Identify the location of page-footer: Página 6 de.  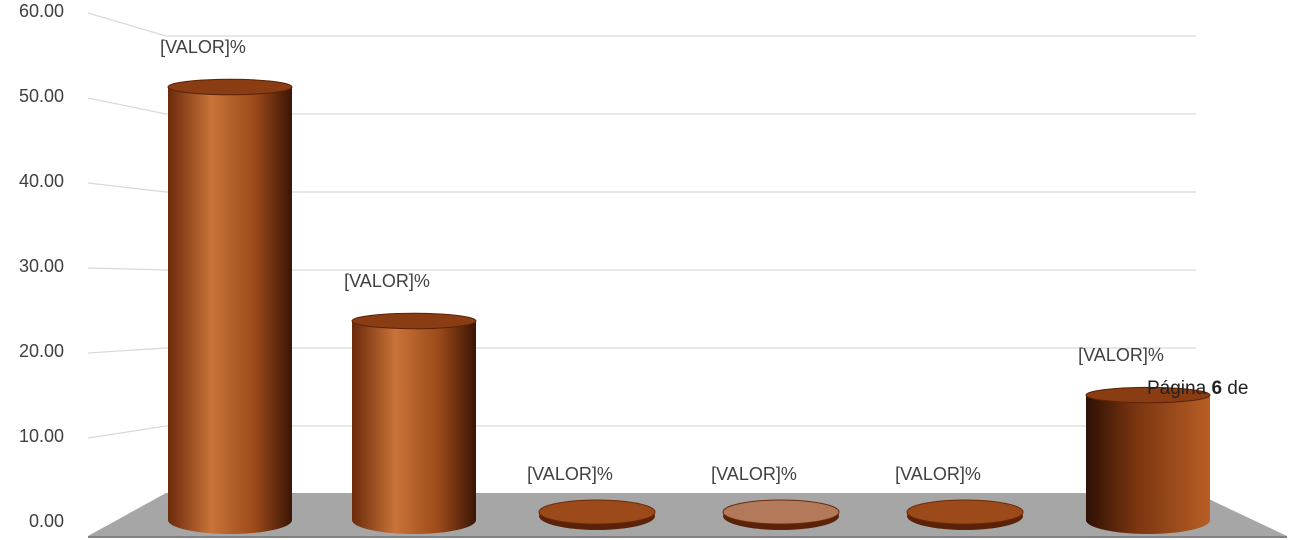
(1220, 389).